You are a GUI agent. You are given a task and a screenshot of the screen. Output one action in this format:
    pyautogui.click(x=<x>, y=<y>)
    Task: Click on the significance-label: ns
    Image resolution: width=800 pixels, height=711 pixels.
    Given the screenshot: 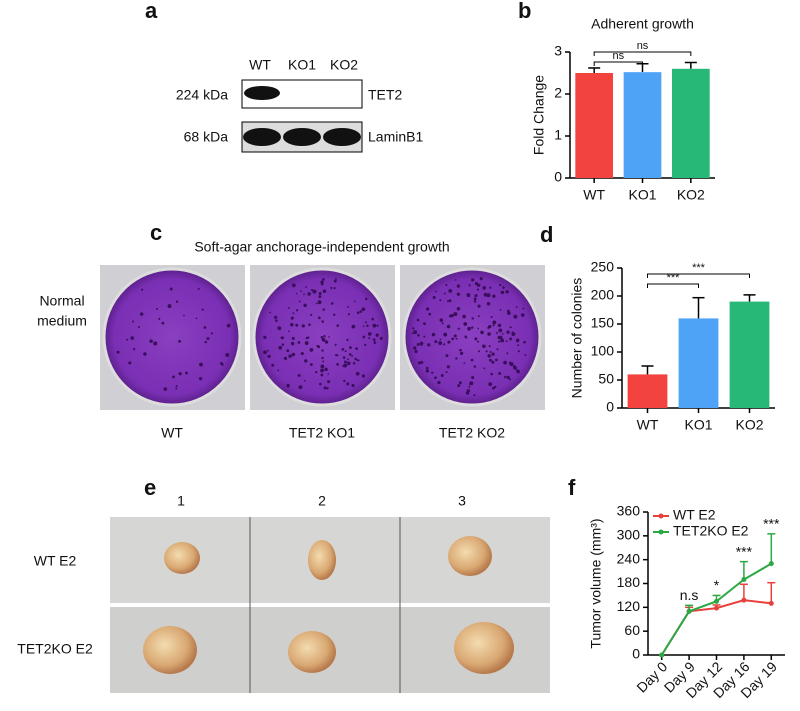 What is the action you would take?
    pyautogui.click(x=643, y=46)
    